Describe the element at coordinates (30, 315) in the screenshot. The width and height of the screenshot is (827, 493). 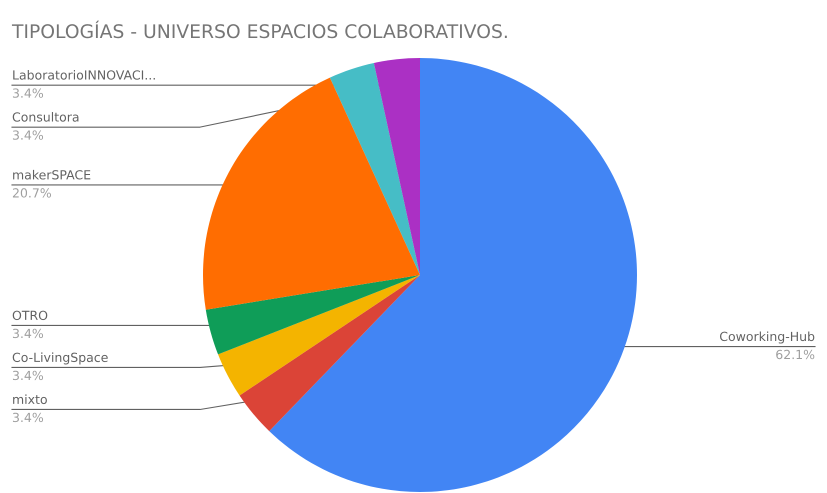
I see `slice-label: OTRO` at that location.